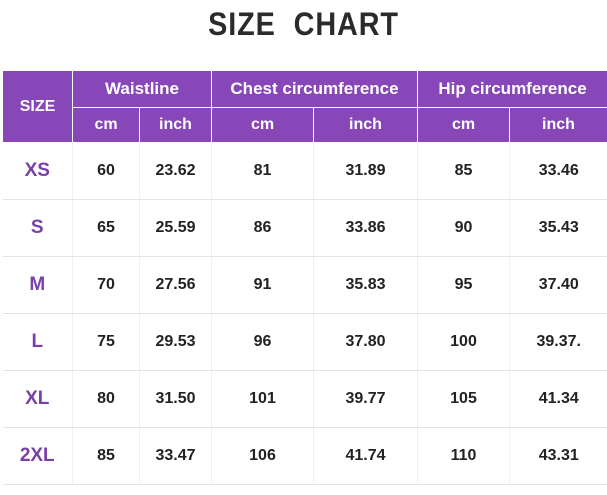  Describe the element at coordinates (37, 399) in the screenshot. I see `size-cell: XL` at that location.